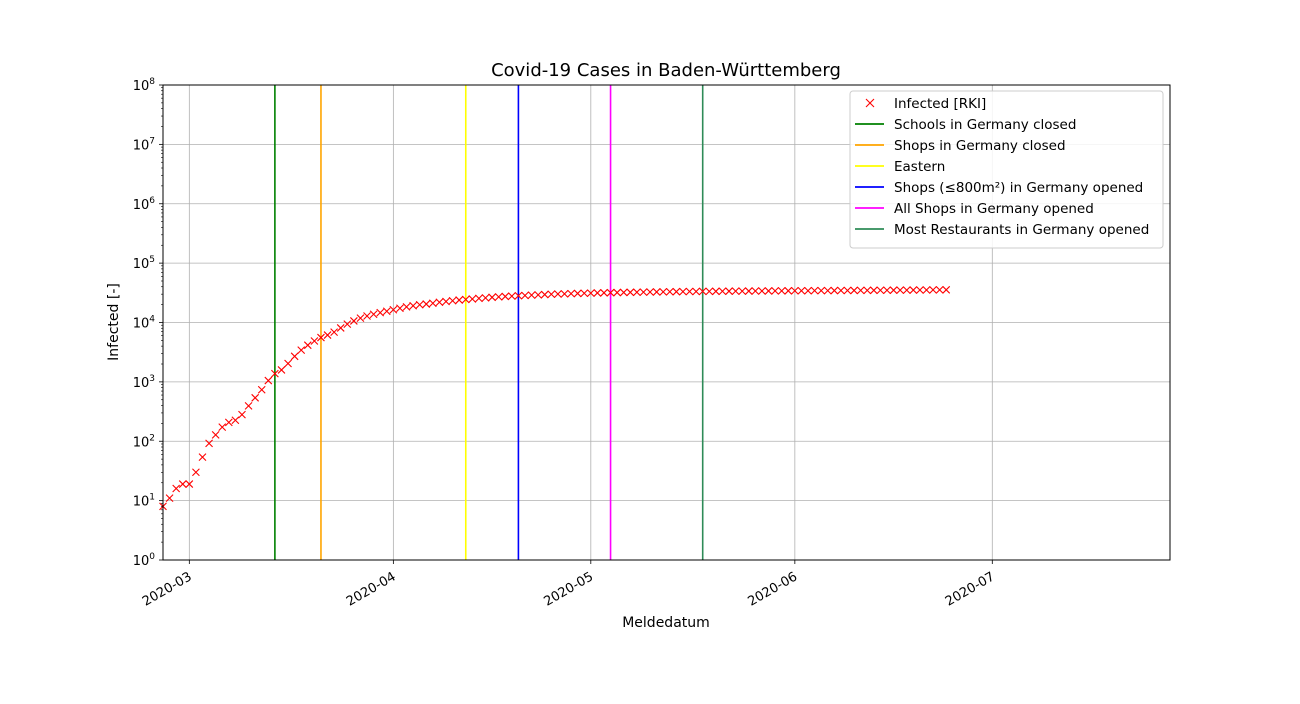  What do you see at coordinates (919, 167) in the screenshot?
I see `legend-label: Eastern` at bounding box center [919, 167].